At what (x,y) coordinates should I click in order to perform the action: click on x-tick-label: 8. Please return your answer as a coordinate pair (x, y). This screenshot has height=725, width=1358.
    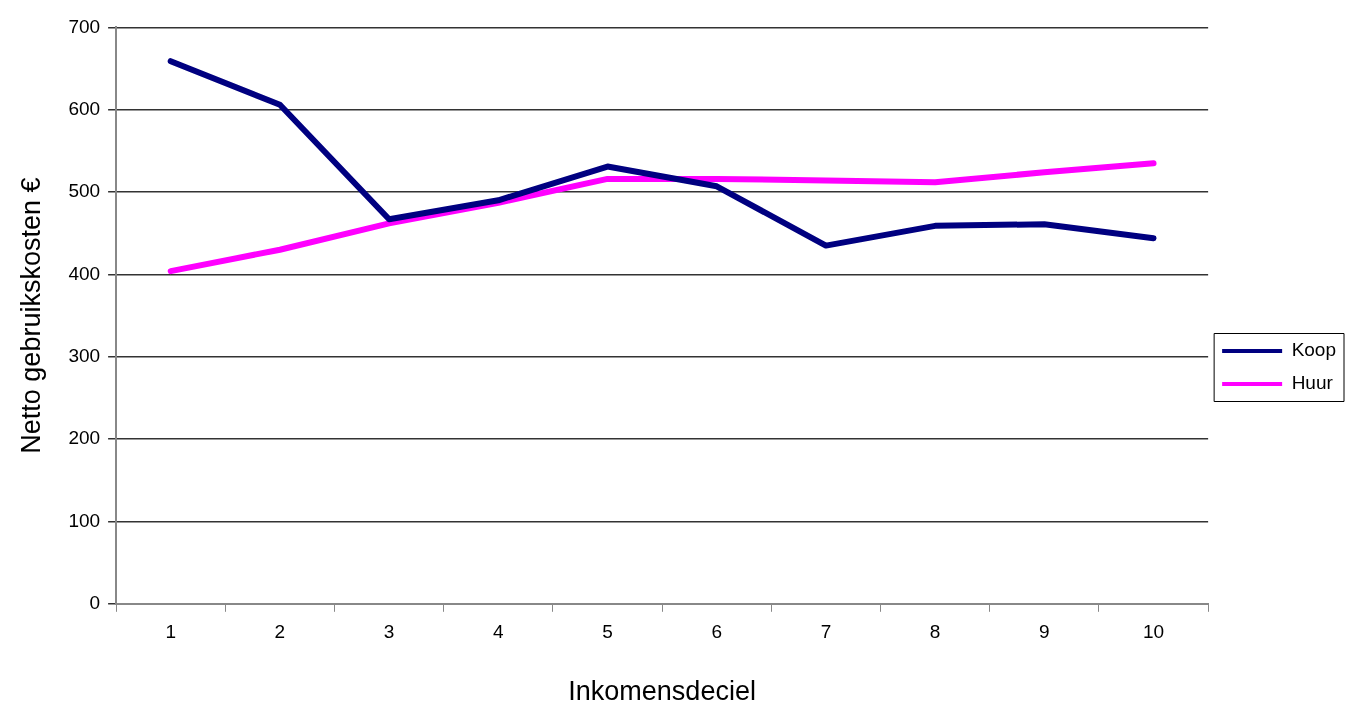
    Looking at the image, I should click on (935, 632).